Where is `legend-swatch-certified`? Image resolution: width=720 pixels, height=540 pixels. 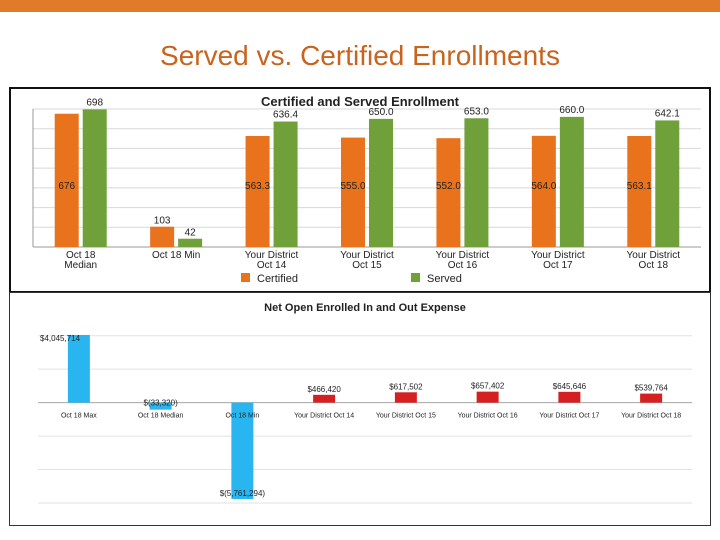
legend-swatch-certified is located at coordinates (245, 277).